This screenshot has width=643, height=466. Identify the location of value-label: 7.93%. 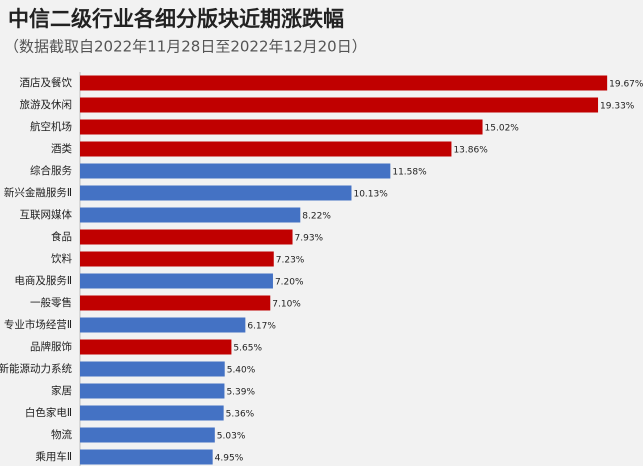
(309, 239).